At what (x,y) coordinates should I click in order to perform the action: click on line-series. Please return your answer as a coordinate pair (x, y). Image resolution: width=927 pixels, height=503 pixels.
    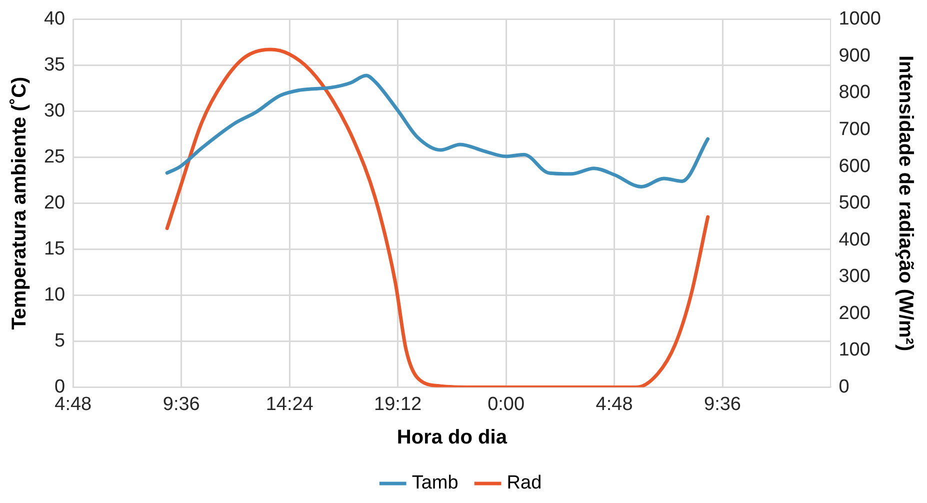
    Looking at the image, I should click on (437, 131).